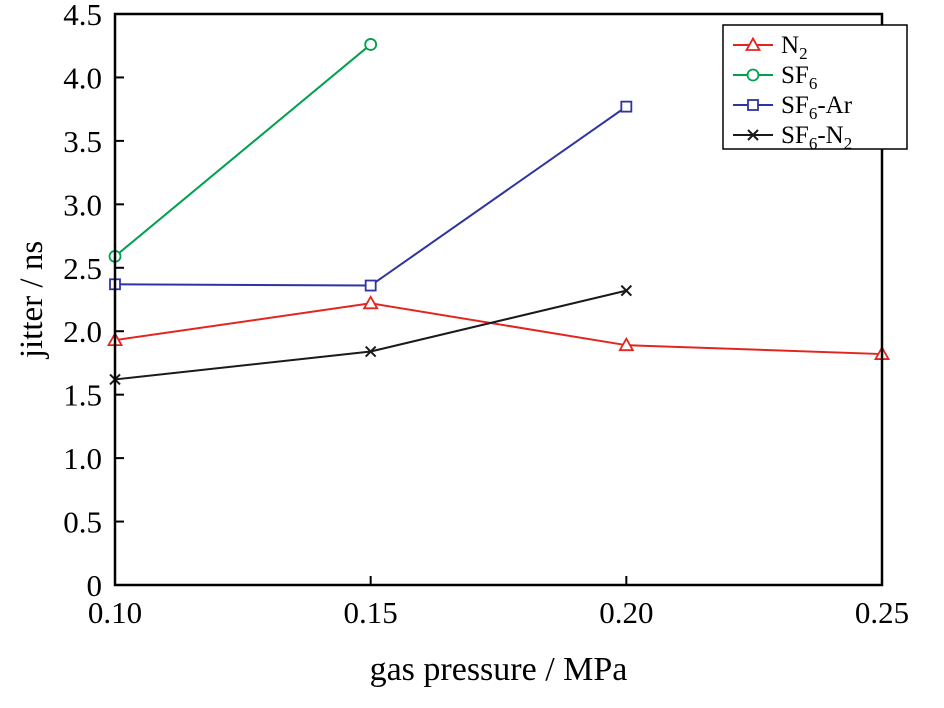  Describe the element at coordinates (115, 612) in the screenshot. I see `x-tick-label: 0.10` at that location.